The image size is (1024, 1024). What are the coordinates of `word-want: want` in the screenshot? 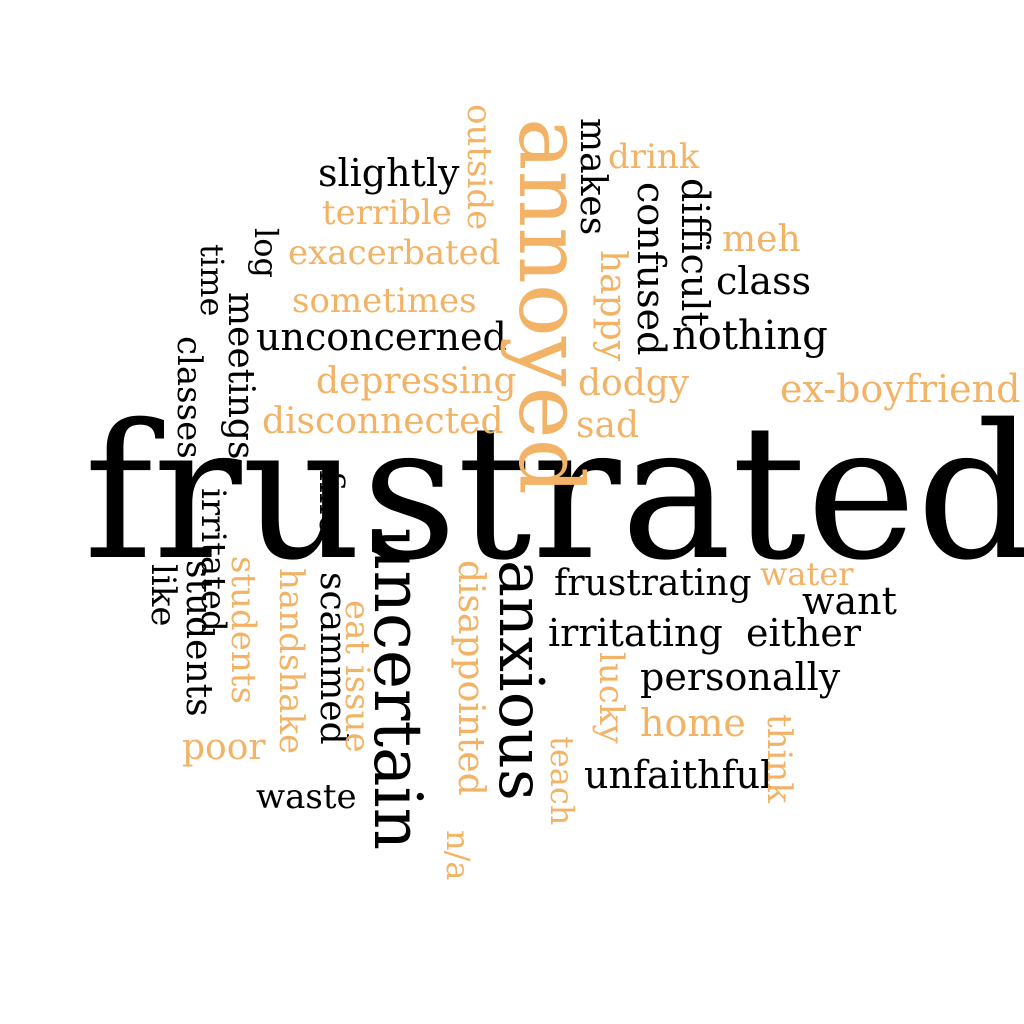 It's located at (849, 601).